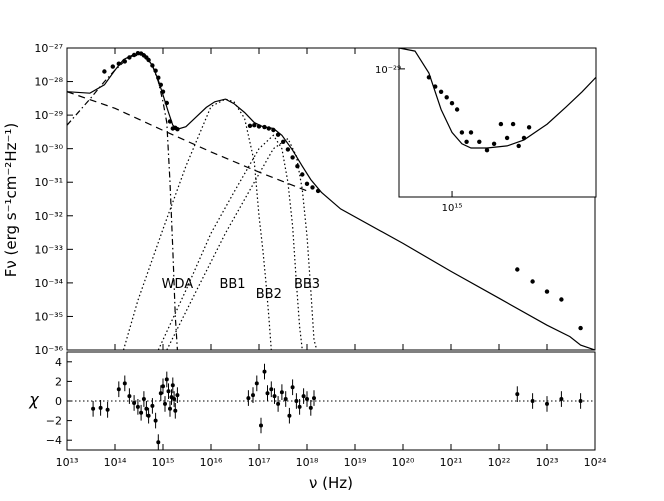  Describe the element at coordinates (547, 462) in the screenshot. I see `x-tick-label: 10²³` at that location.